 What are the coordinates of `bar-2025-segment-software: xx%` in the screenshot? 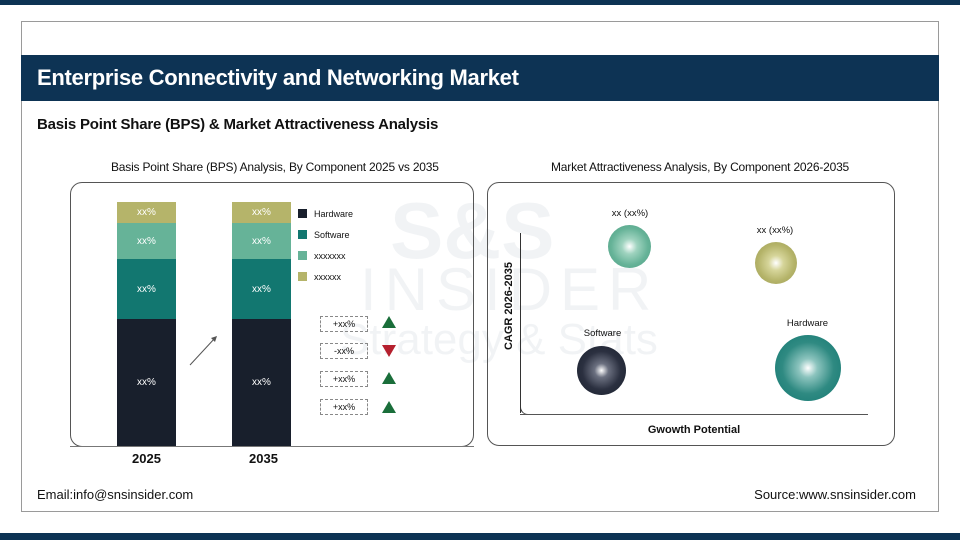 It's located at (146, 289).